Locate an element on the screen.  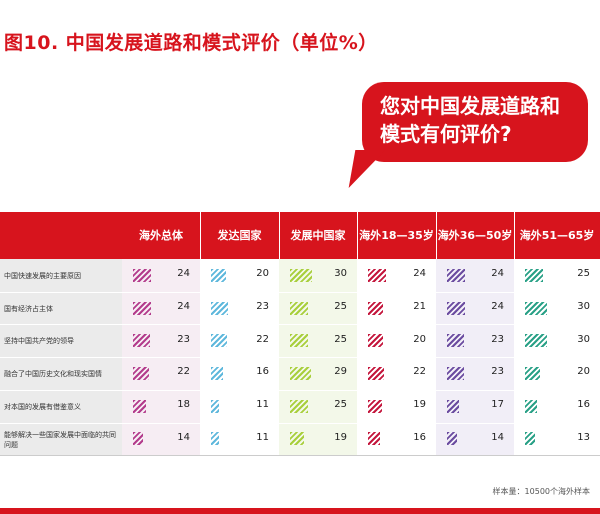
bubble-line-2: 模式有何评价? is located at coordinates (446, 134).